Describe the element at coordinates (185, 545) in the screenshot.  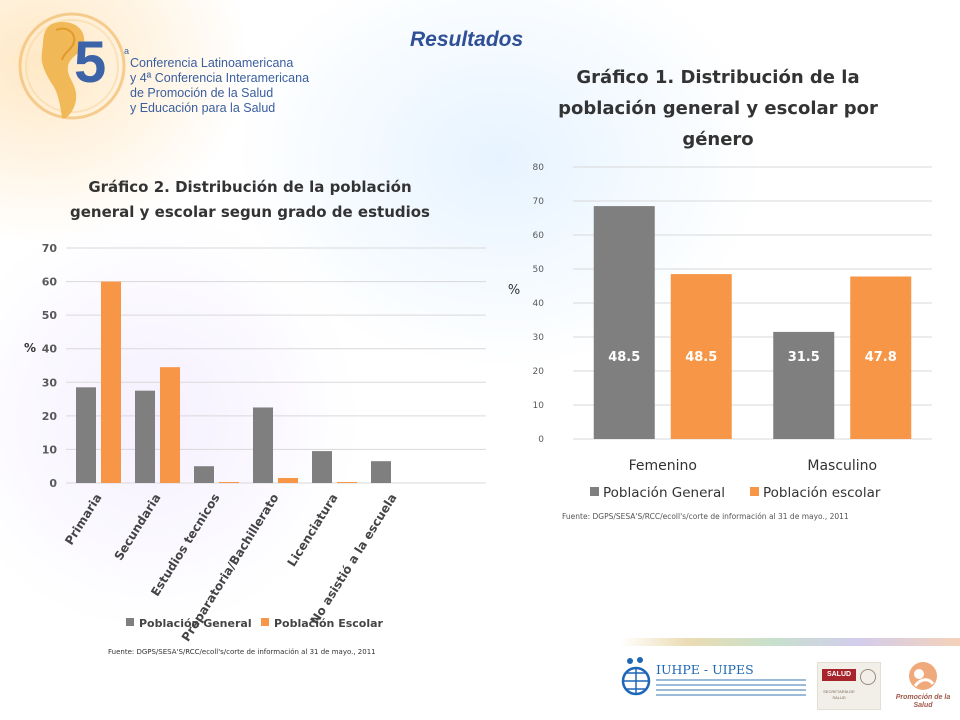
I see `chart2-category-label: Estudios tecnicos` at that location.